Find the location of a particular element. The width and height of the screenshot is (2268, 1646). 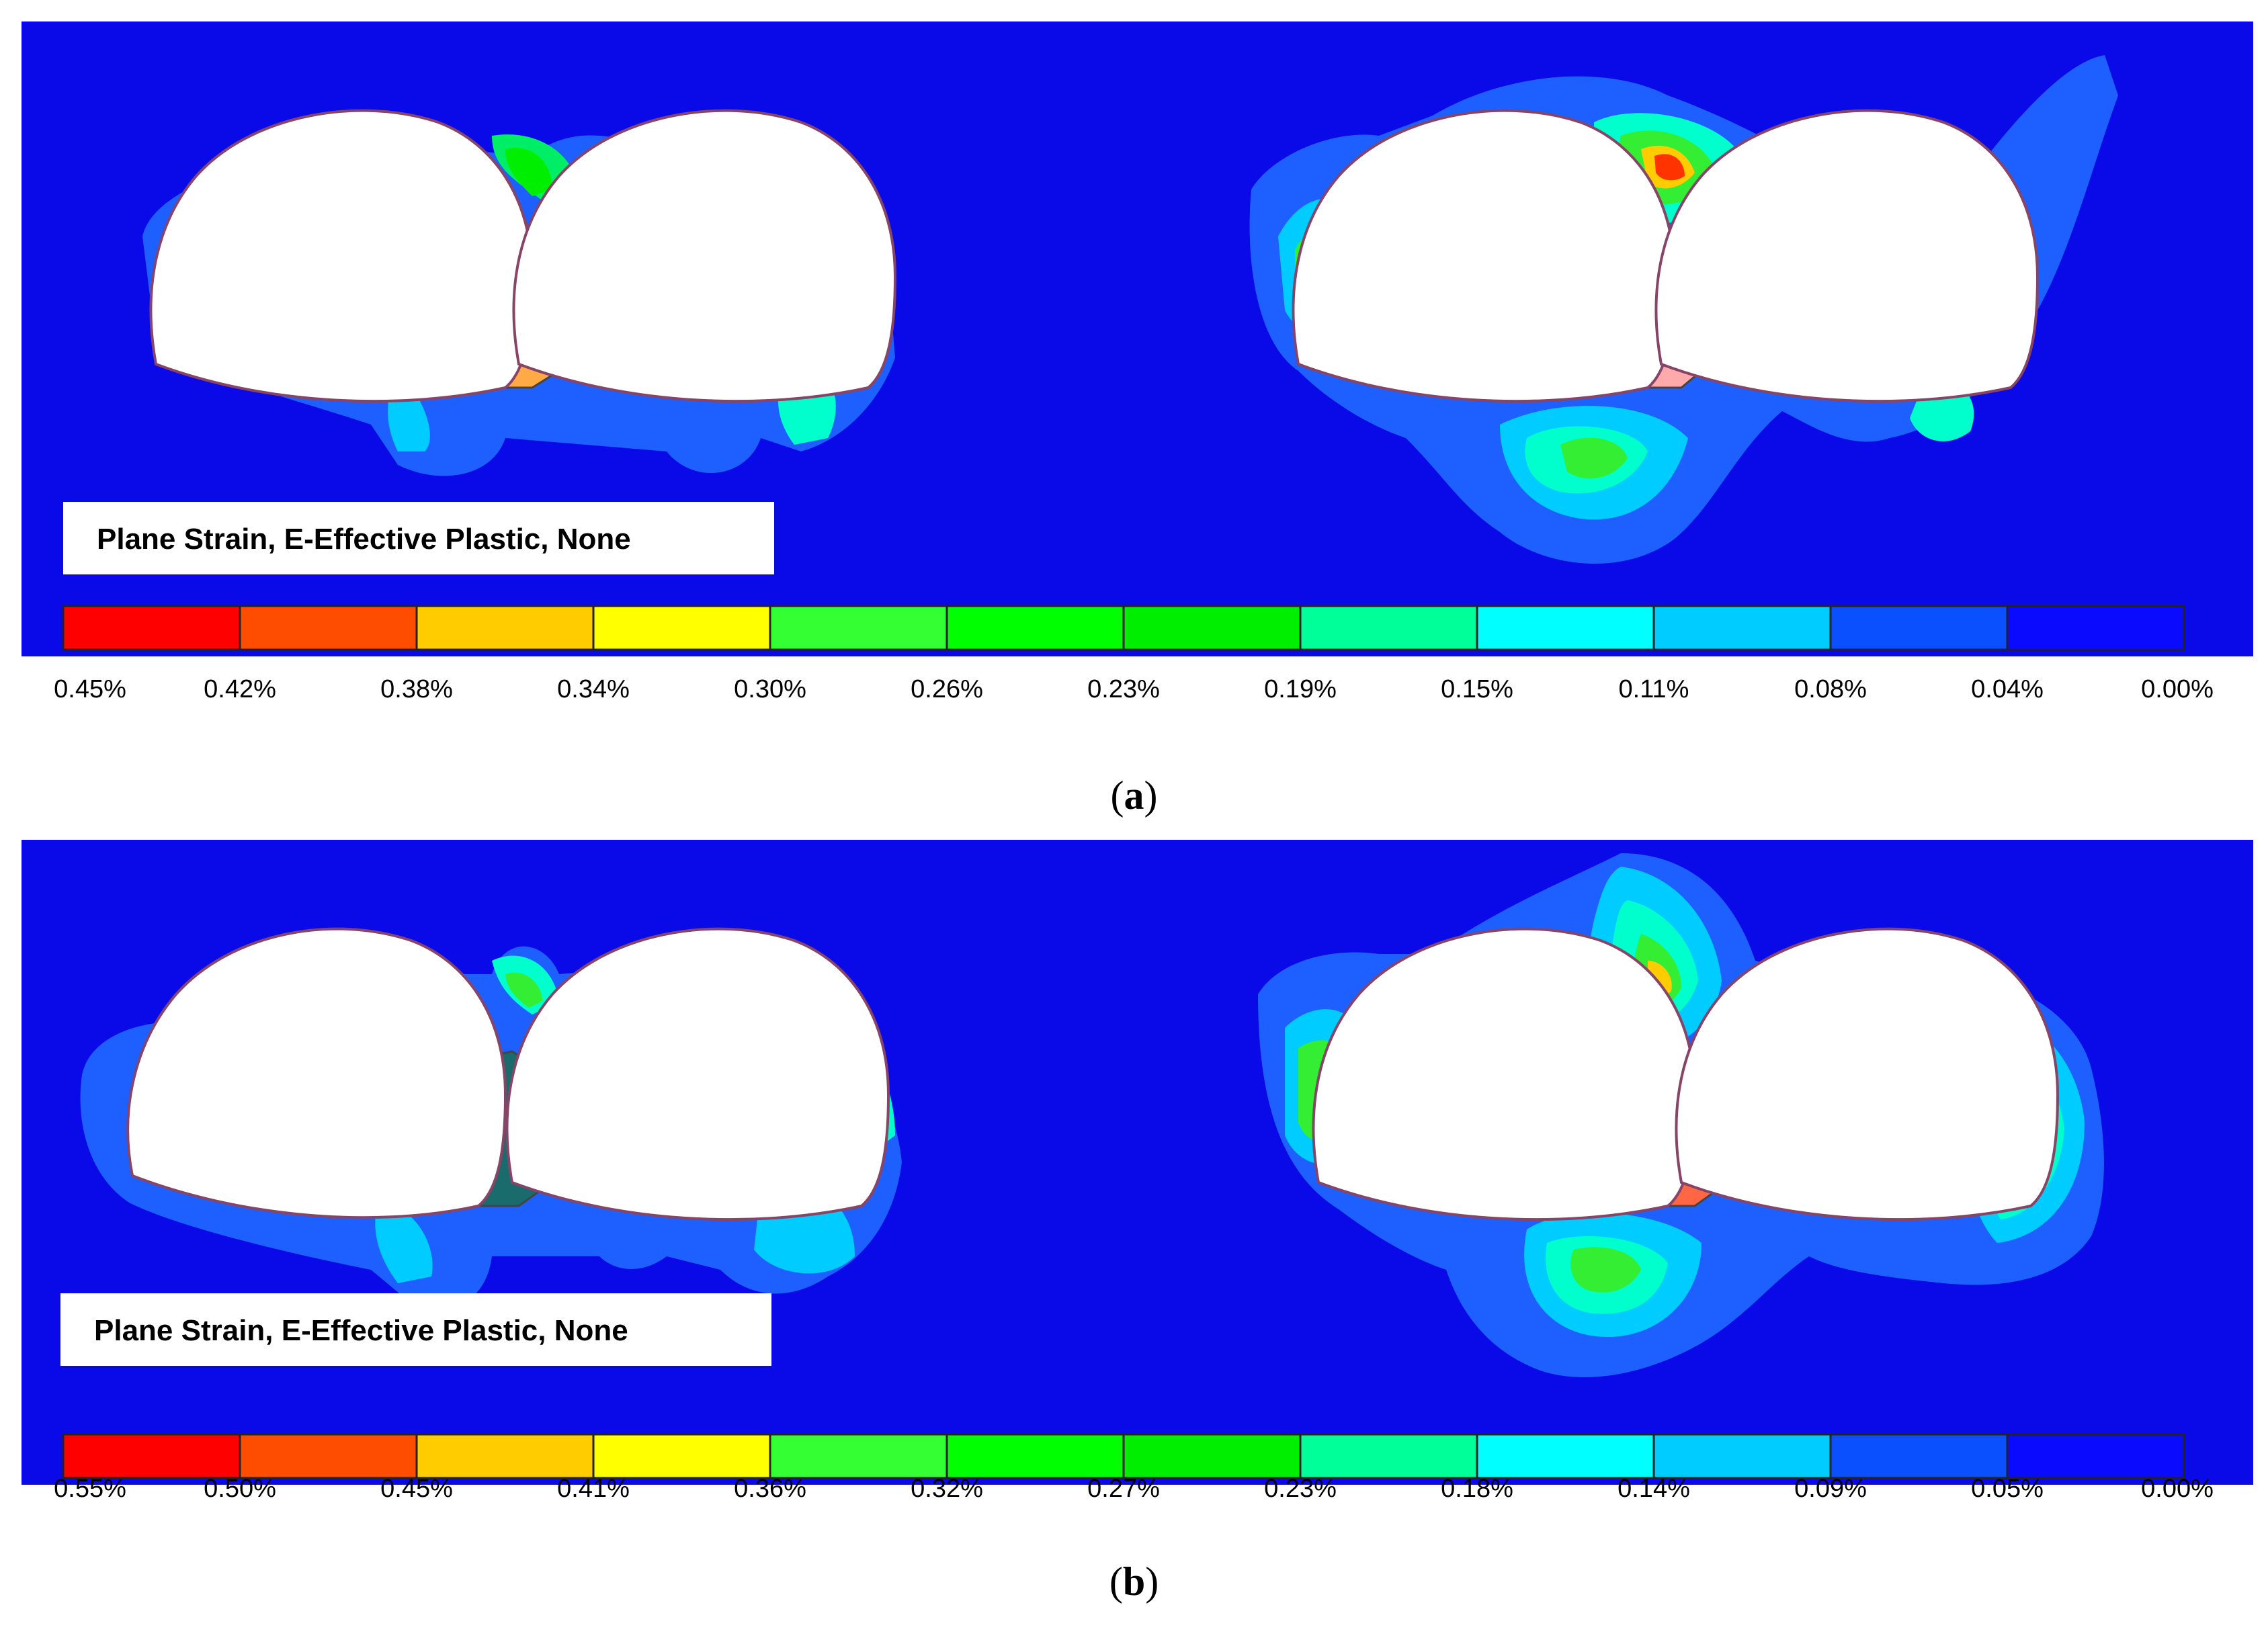

caption-b: (b) is located at coordinates (1134, 1581).